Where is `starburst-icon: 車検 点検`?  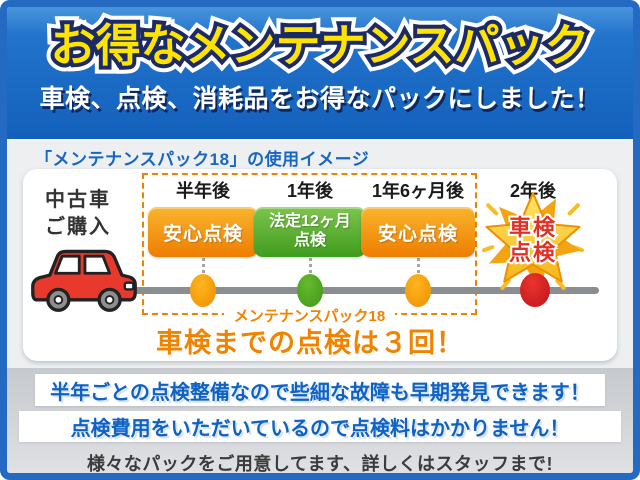 starburst-icon: 車検 点検 is located at coordinates (533, 246).